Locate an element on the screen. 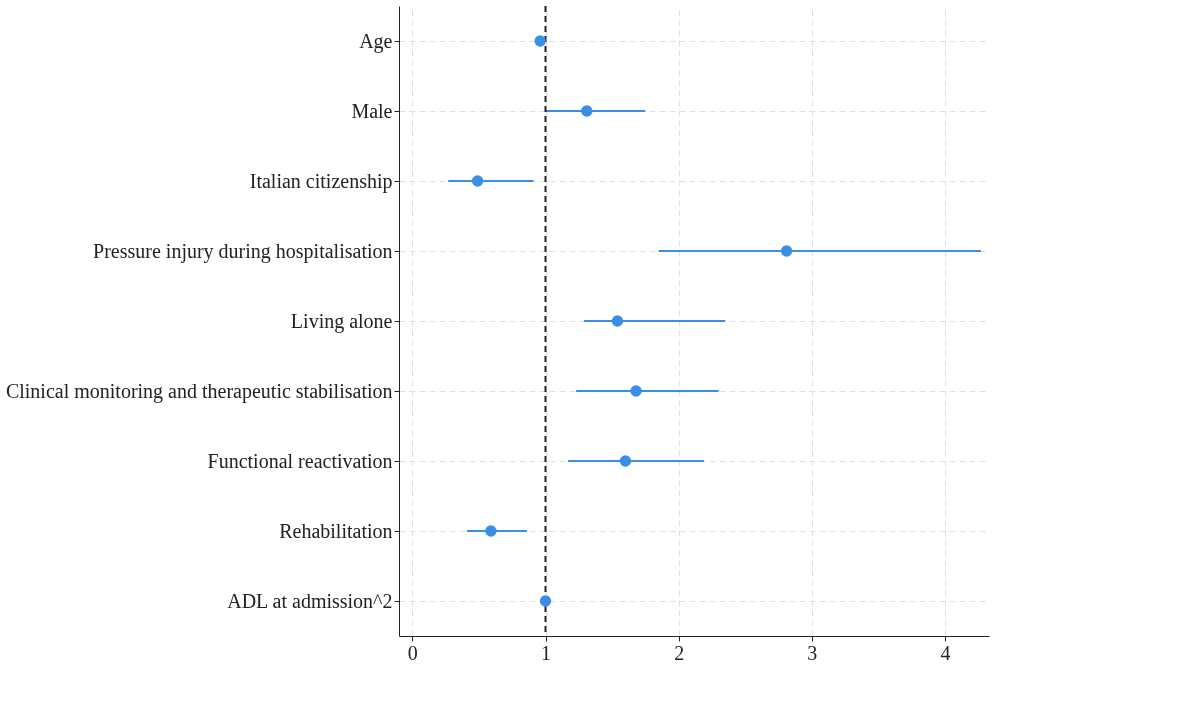 The width and height of the screenshot is (1196, 715). y-tick-label: Male is located at coordinates (372, 110).